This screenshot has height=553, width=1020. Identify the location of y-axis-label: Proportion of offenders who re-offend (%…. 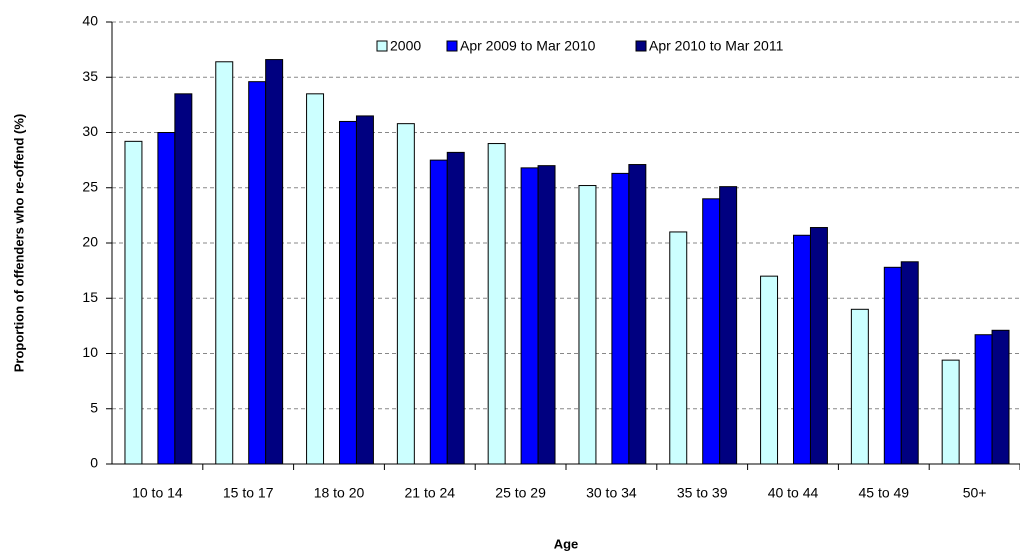
(18, 243).